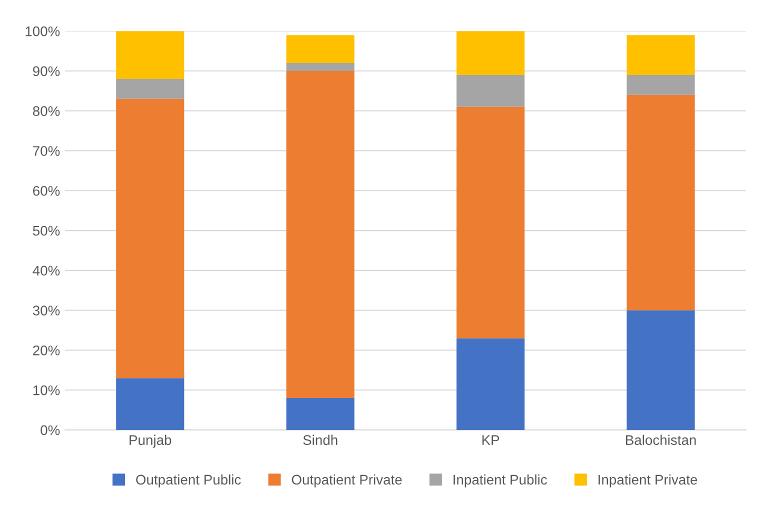  What do you see at coordinates (46, 71) in the screenshot?
I see `y-tick-label: 90%` at bounding box center [46, 71].